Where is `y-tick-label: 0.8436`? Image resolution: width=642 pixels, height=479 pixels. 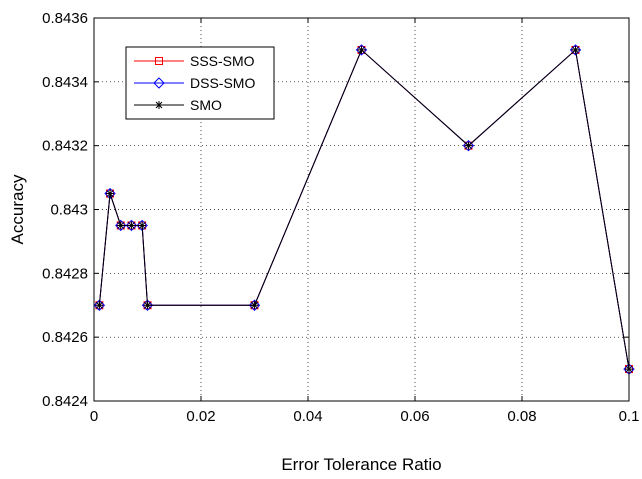 y-tick-label: 0.8436 is located at coordinates (65, 18).